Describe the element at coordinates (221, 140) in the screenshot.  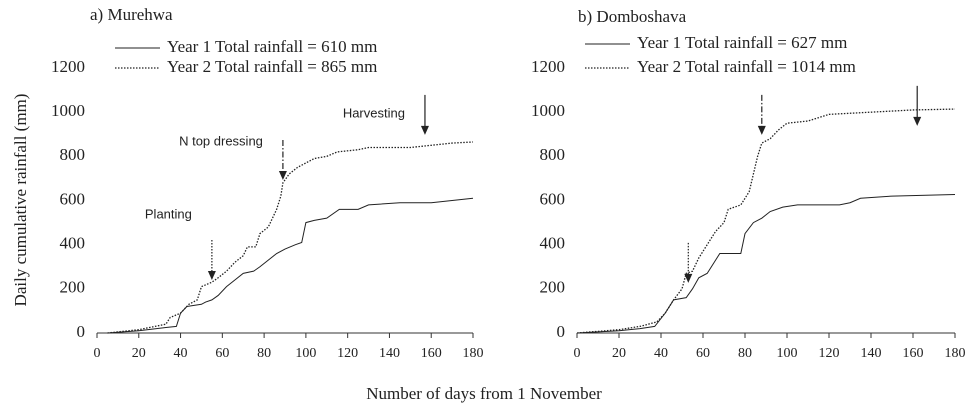
I see `annotation-text: N top dressing` at that location.